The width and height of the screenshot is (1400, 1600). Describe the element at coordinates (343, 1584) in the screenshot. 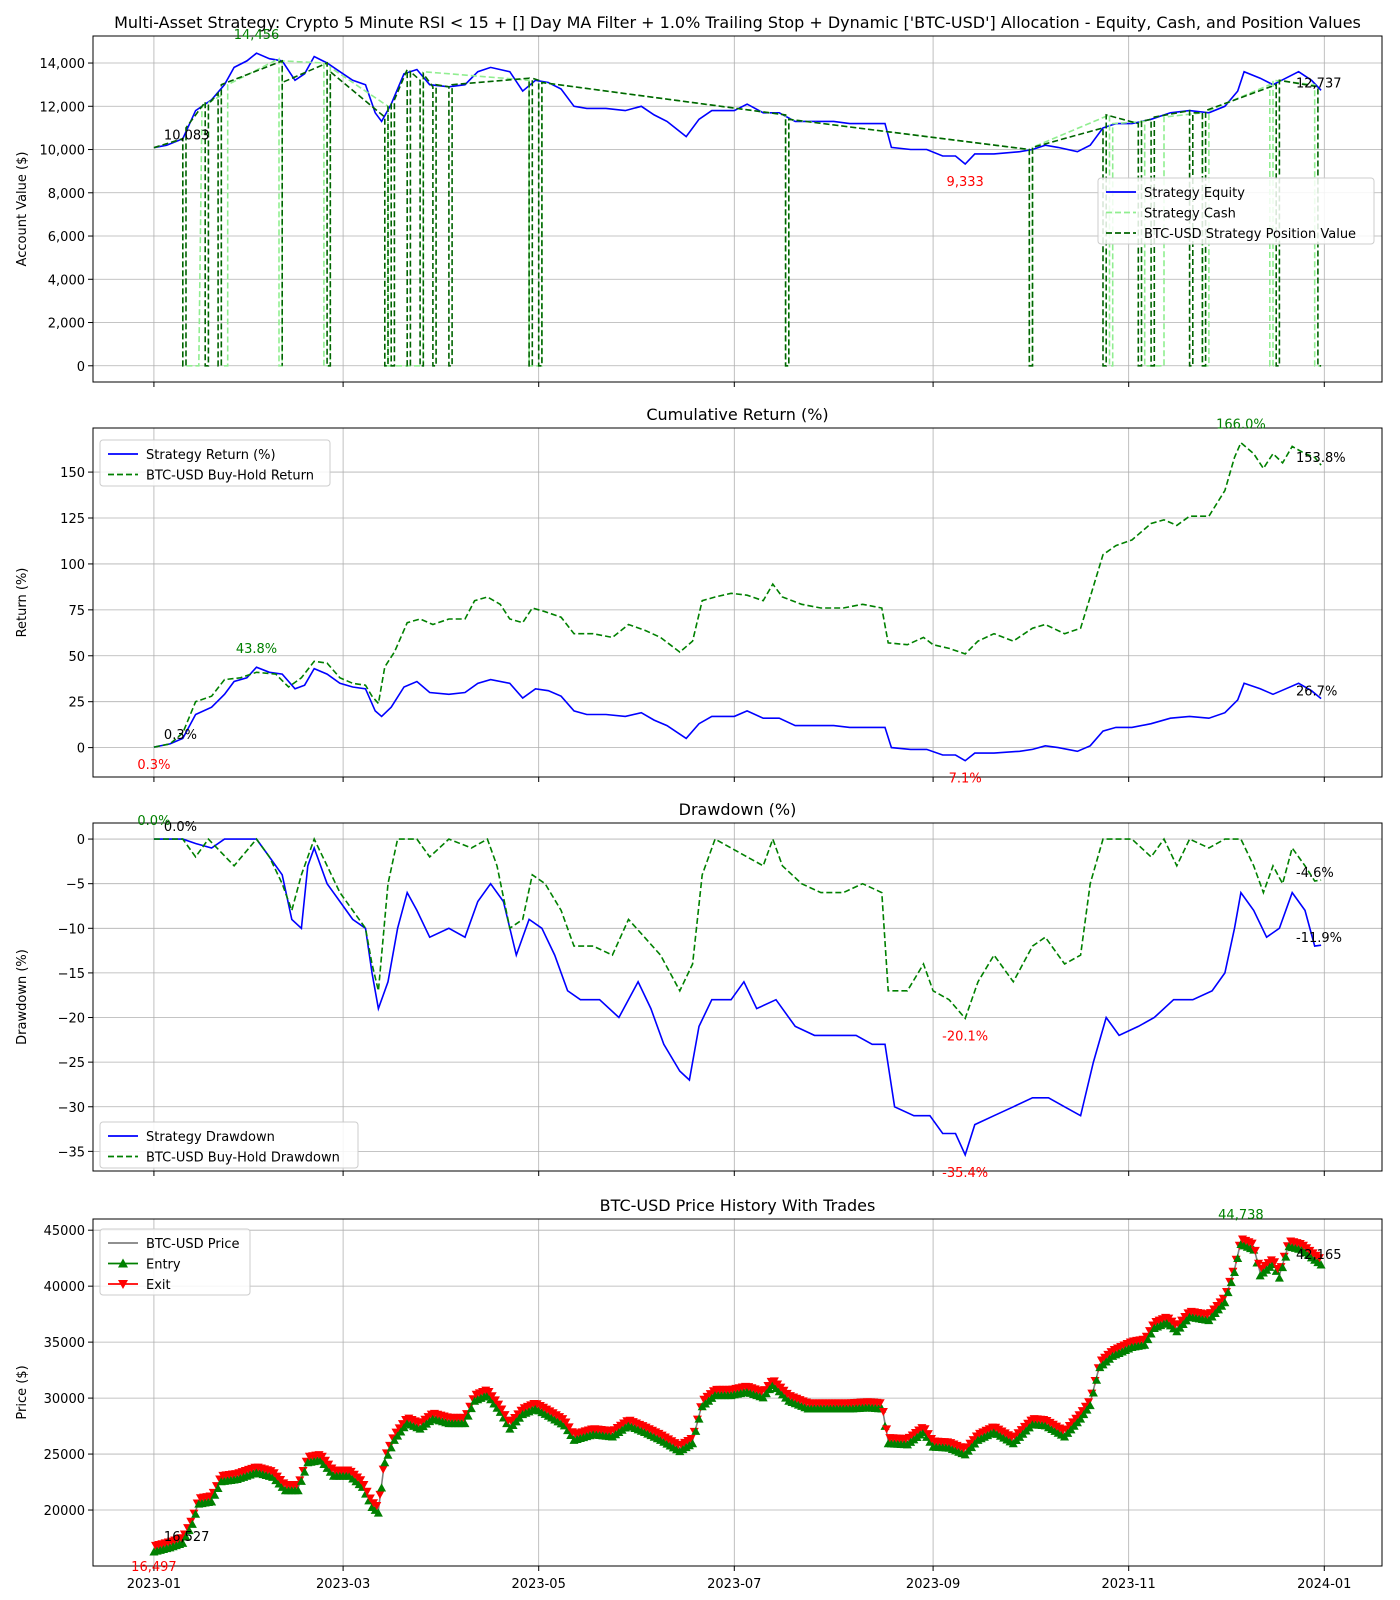

I see `x-tick-label: 2023-03` at that location.